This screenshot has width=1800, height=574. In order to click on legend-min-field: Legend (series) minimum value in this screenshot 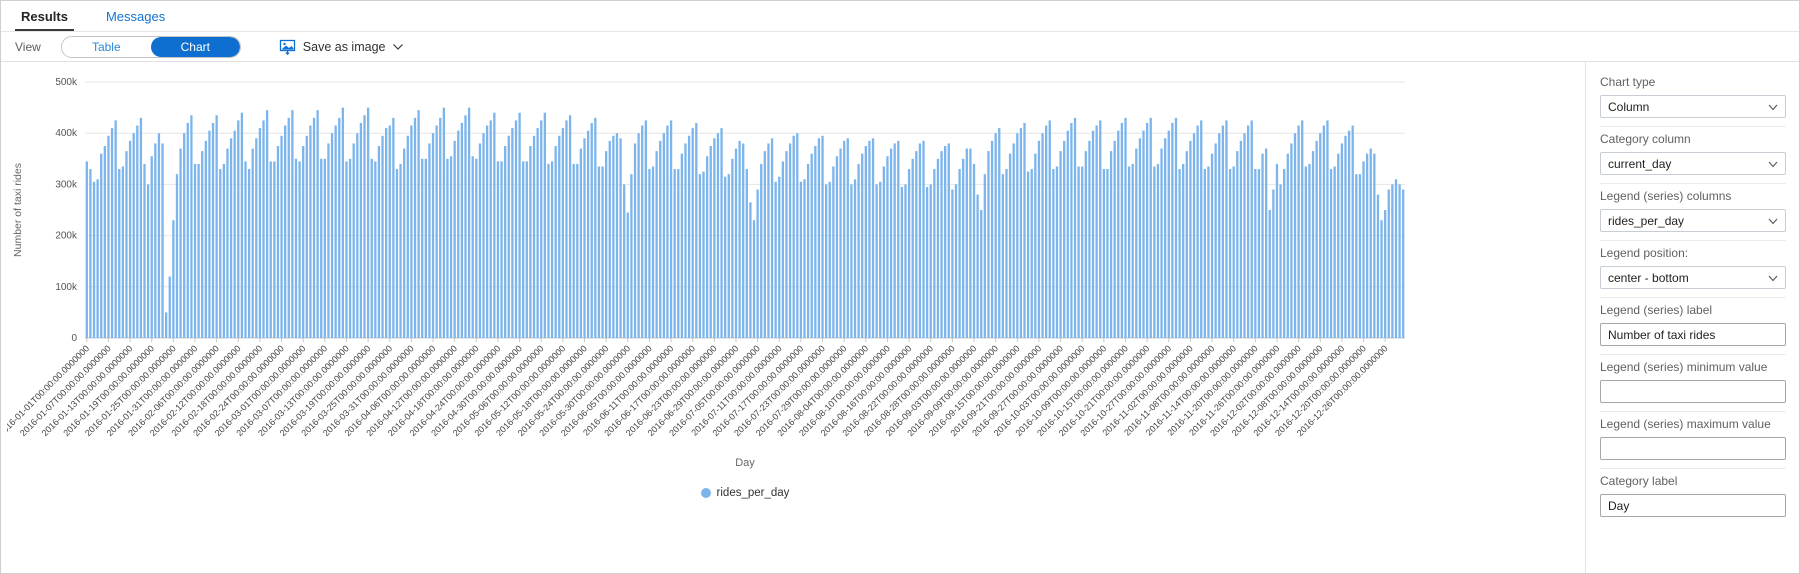, I will do `click(1693, 382)`.